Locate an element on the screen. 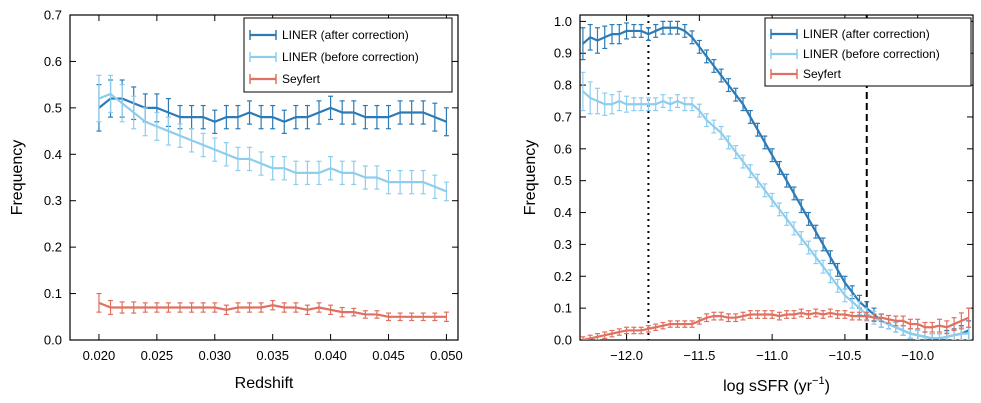  x-tick-label: 0.020 is located at coordinates (99, 355).